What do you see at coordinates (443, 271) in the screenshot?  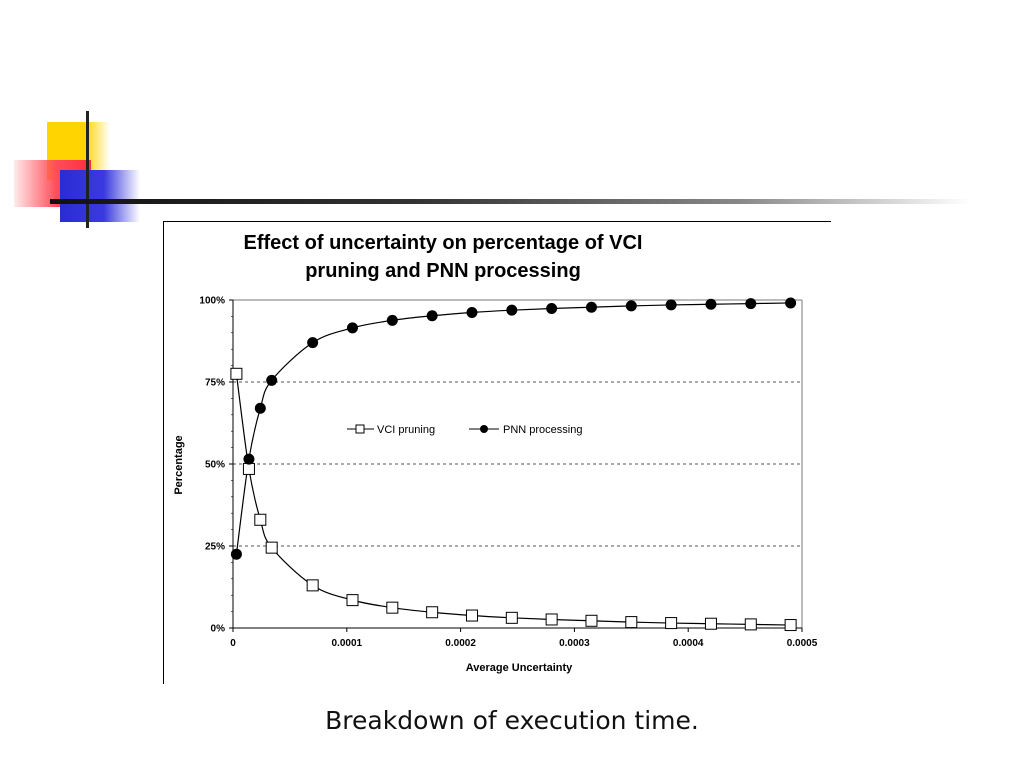 I see `chart-title-line-2: pruning and PNN processing` at bounding box center [443, 271].